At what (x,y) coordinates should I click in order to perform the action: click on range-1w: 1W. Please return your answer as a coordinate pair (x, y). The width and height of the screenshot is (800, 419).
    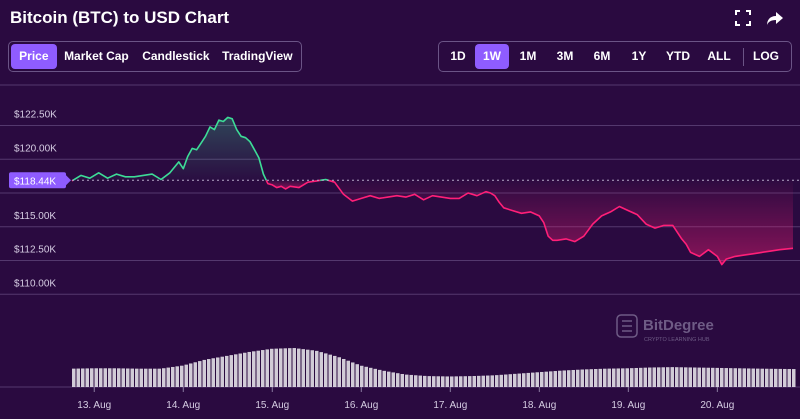
    Looking at the image, I should click on (492, 56).